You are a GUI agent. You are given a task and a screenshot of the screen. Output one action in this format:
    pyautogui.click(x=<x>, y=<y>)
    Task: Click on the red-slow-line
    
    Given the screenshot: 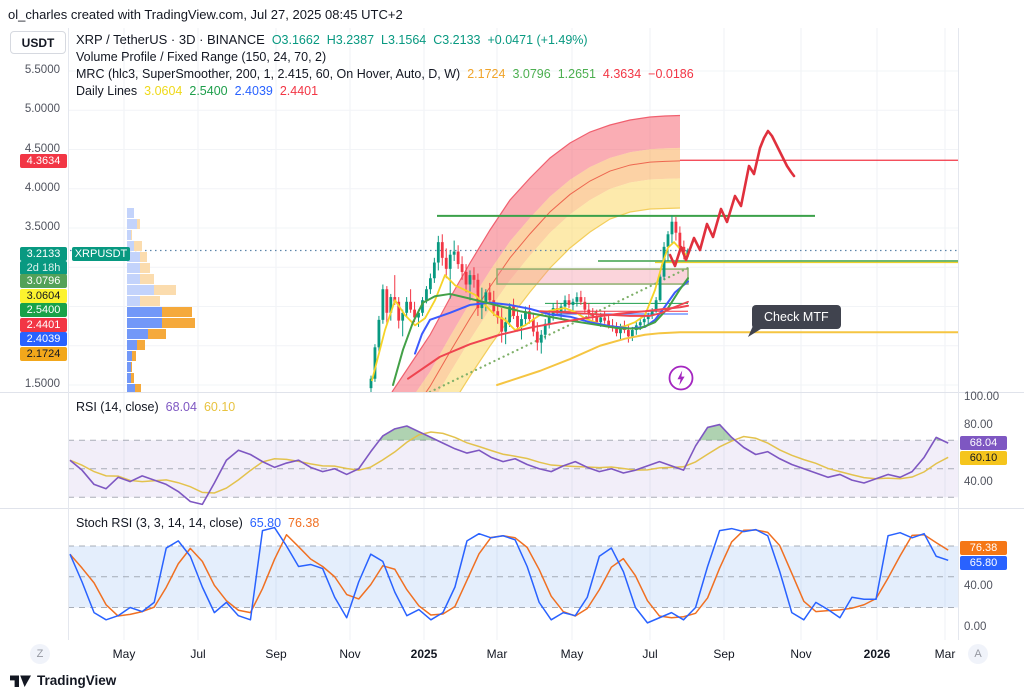 What is the action you would take?
    pyautogui.click(x=548, y=342)
    